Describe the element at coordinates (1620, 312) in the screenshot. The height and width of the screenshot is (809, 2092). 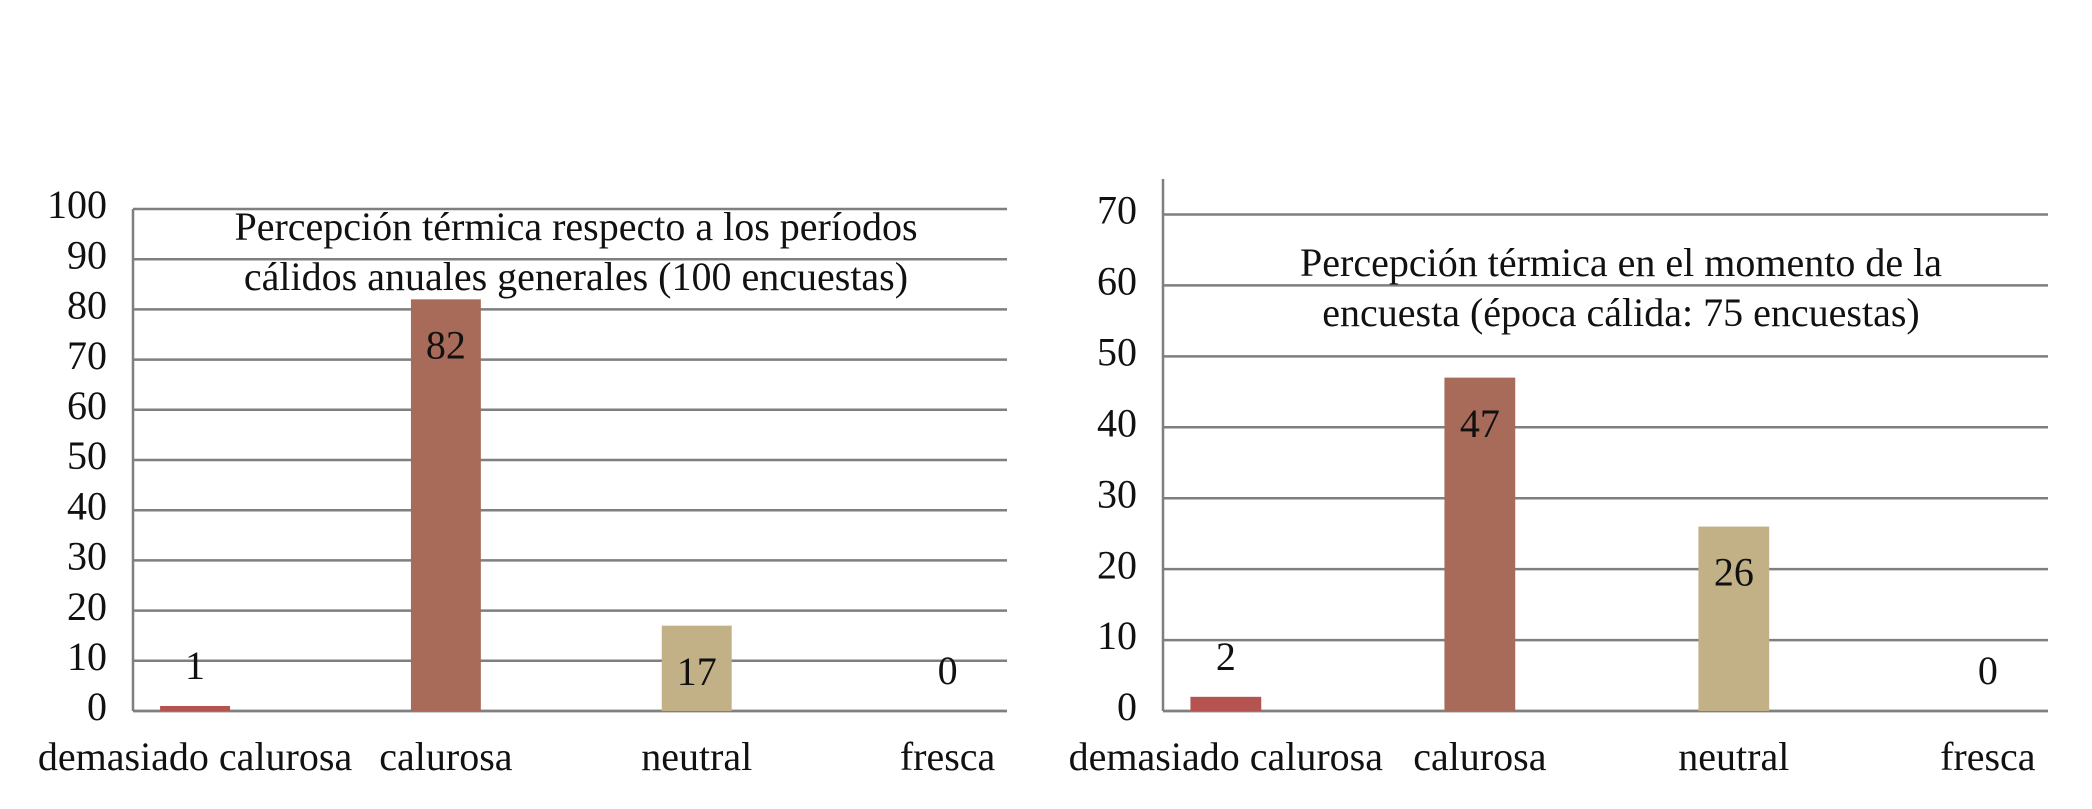
I see `chart-title: encuesta (época cálida: 75 encuestas)` at that location.